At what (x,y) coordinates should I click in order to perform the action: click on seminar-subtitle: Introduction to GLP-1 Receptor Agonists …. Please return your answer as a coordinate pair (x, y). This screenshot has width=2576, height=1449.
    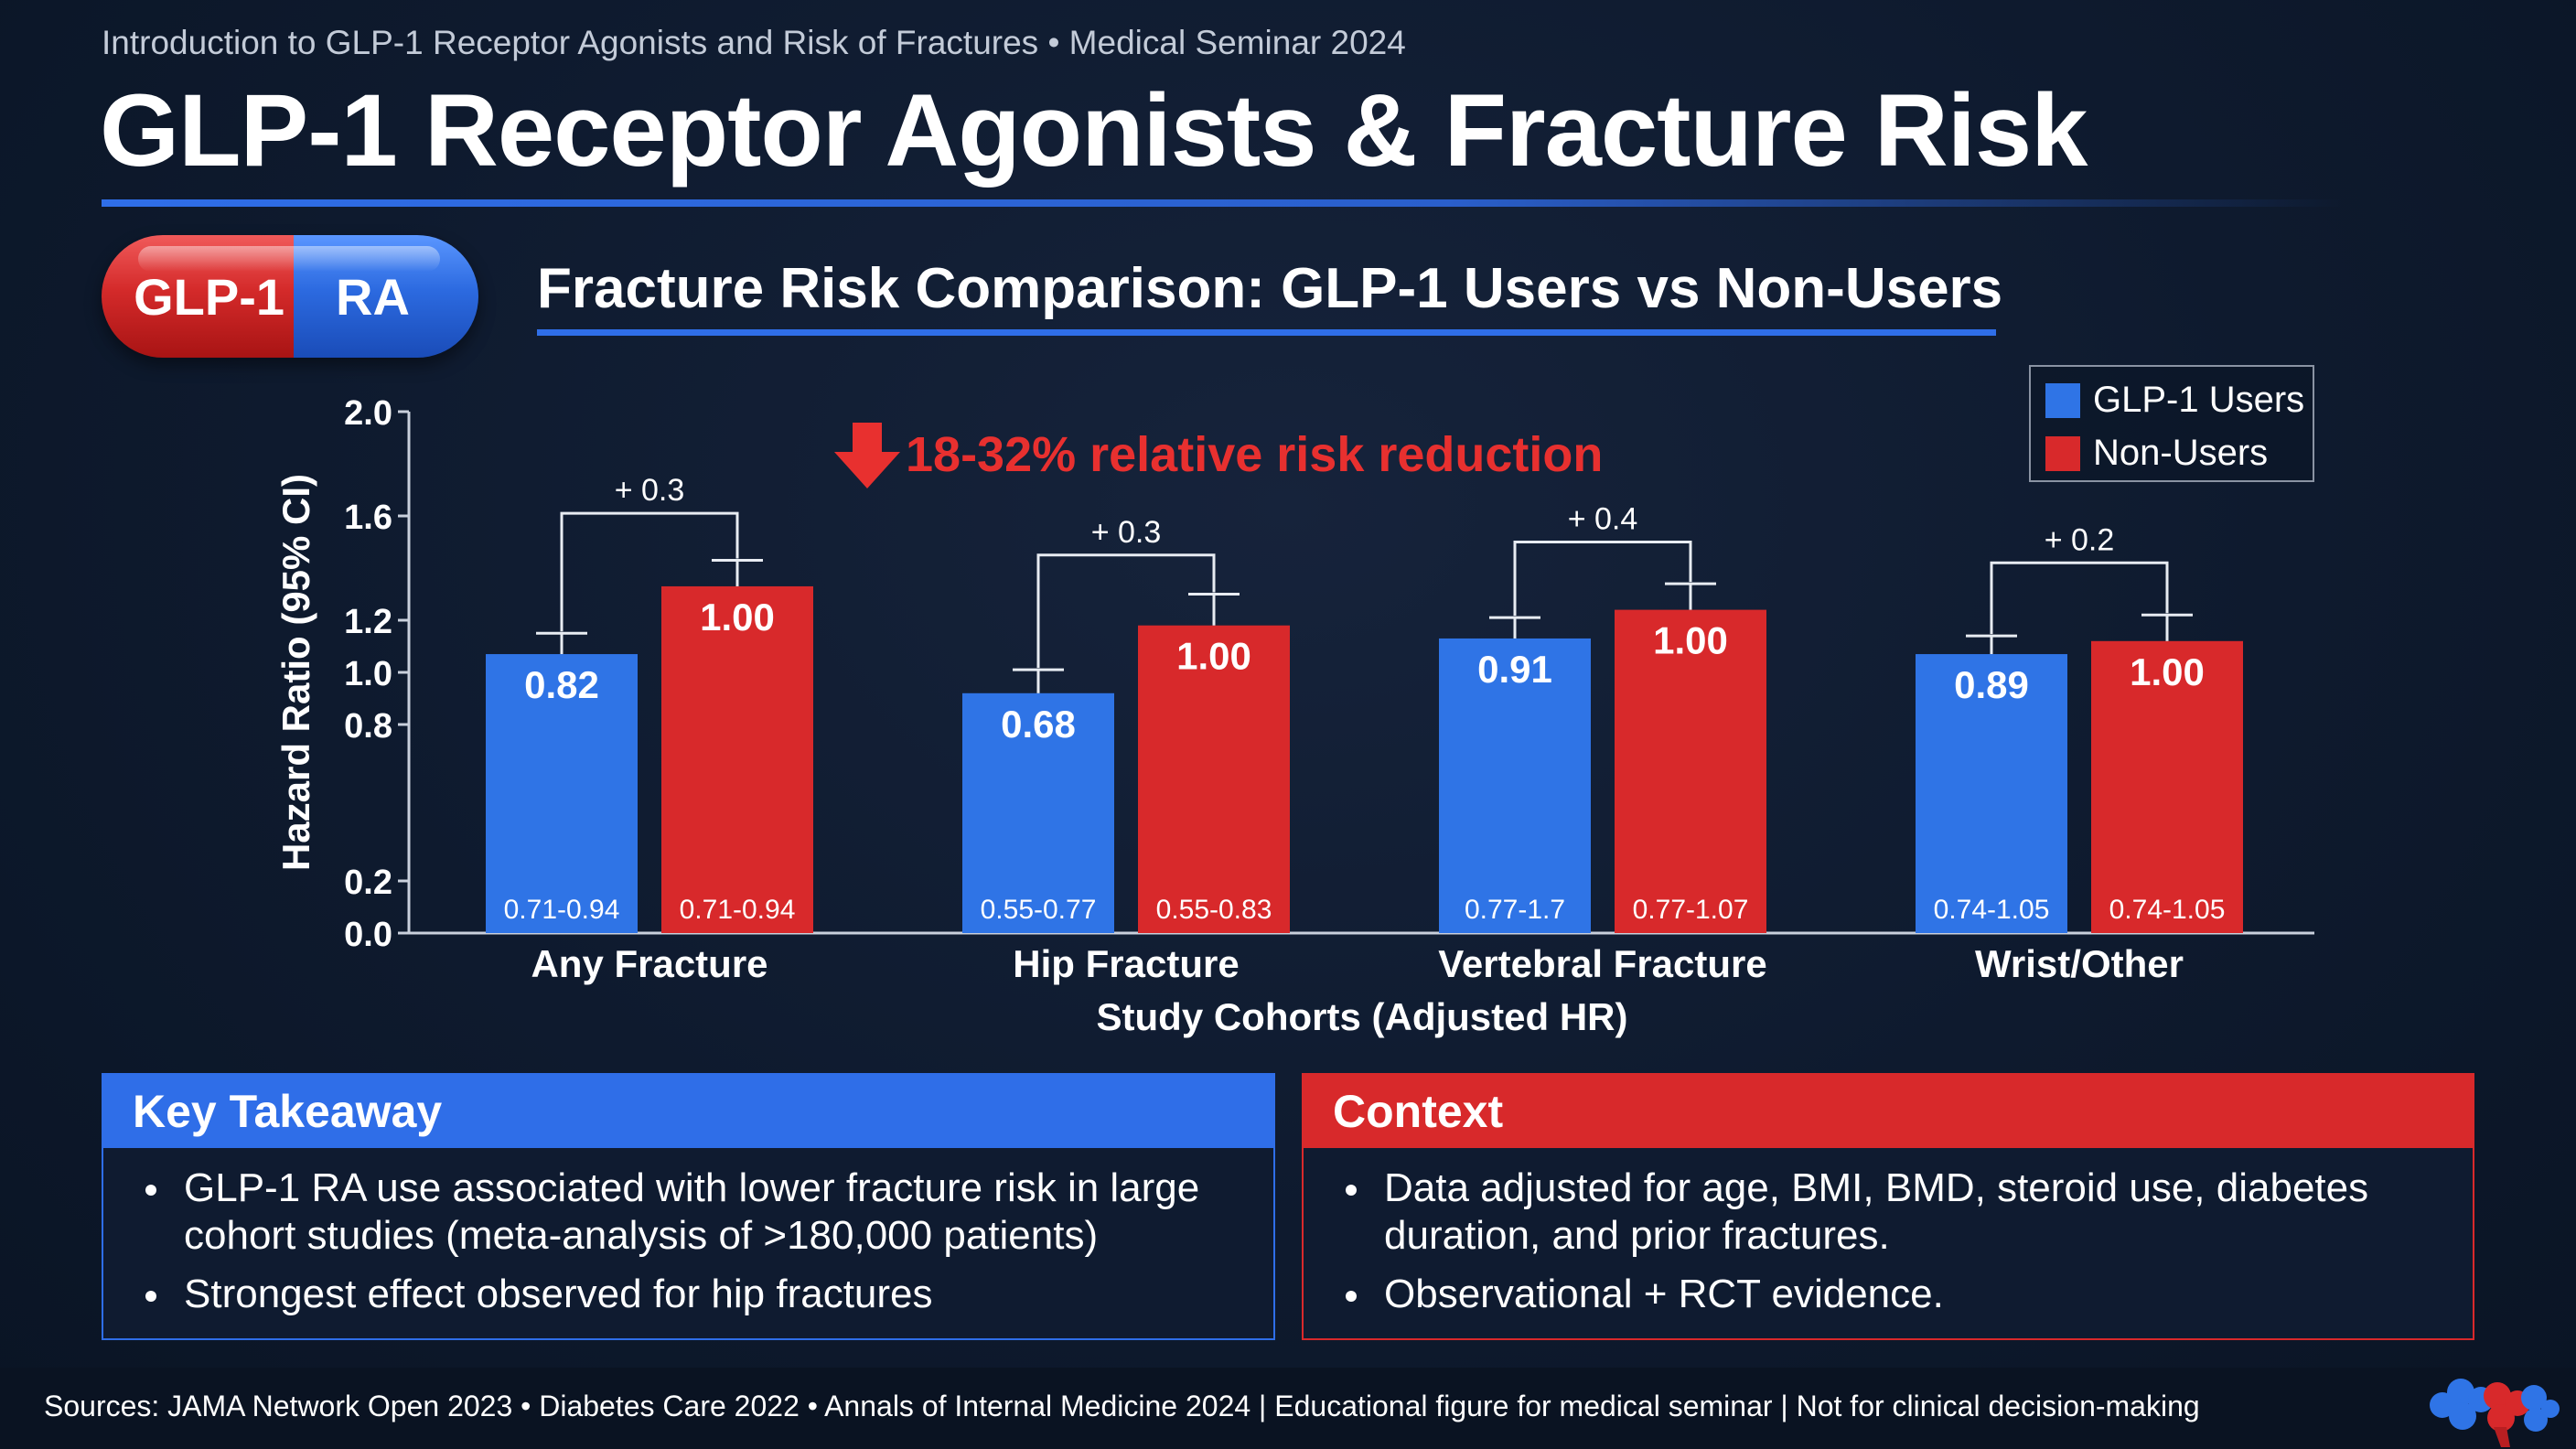
    Looking at the image, I should click on (754, 43).